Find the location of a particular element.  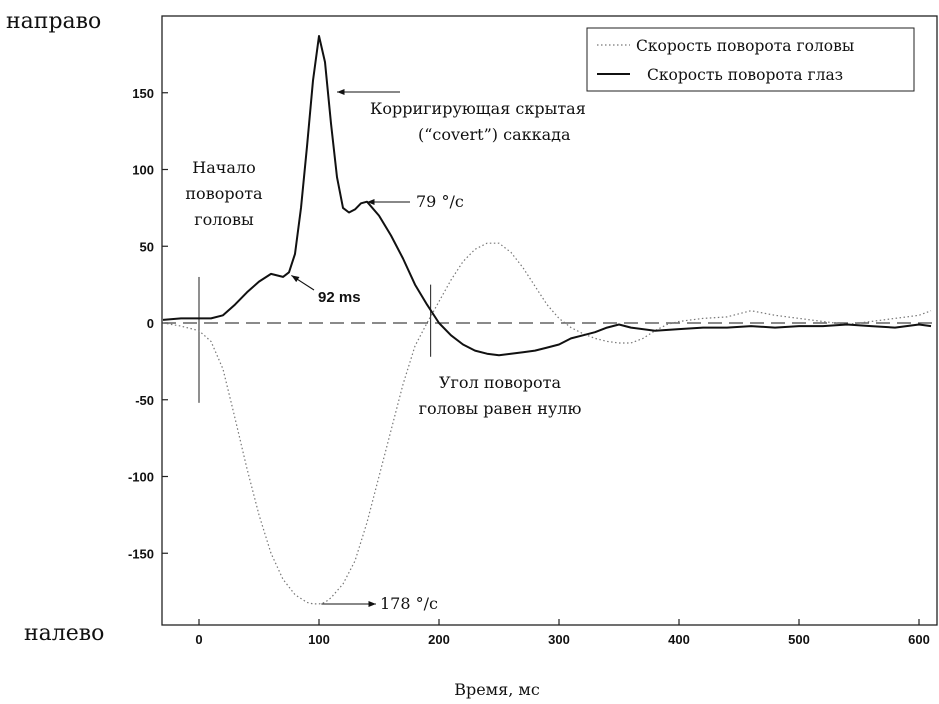

legend-label-eye: Скорость поворота глаз is located at coordinates (745, 75).